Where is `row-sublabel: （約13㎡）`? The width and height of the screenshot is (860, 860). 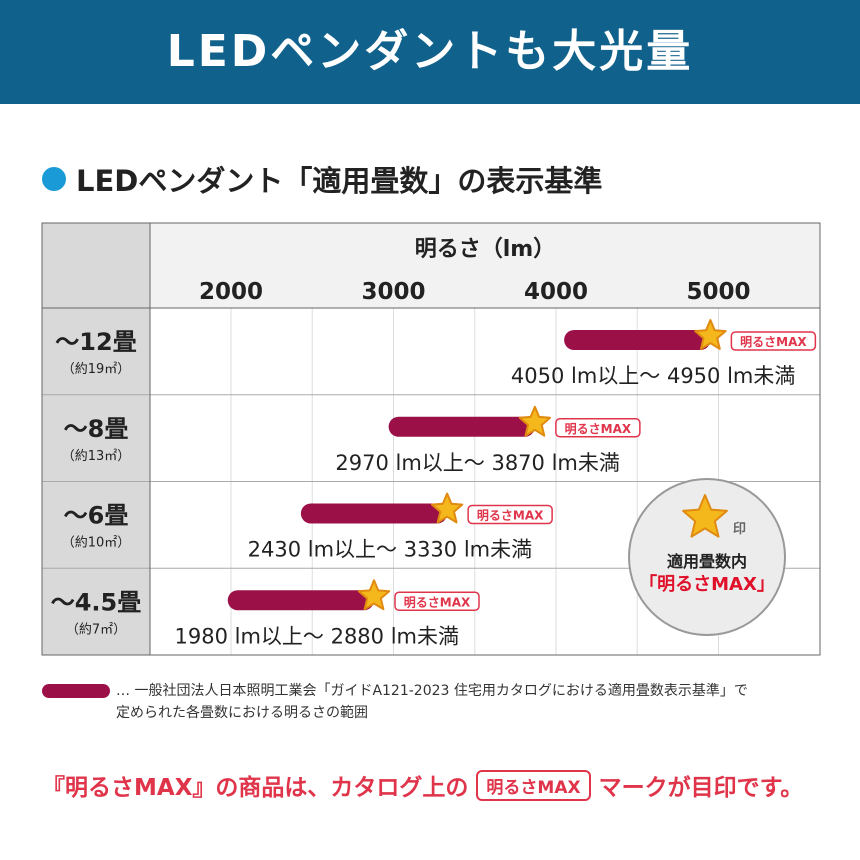
row-sublabel: （約13㎡） is located at coordinates (96, 456).